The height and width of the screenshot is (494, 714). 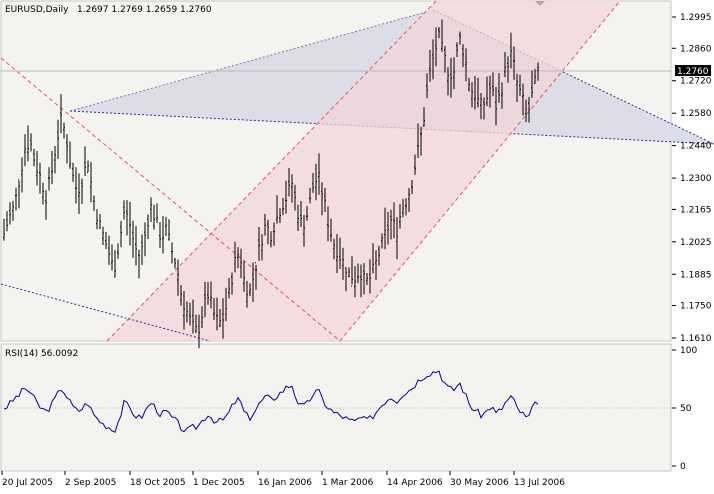 What do you see at coordinates (696, 275) in the screenshot?
I see `price-tick-label: 1.1885` at bounding box center [696, 275].